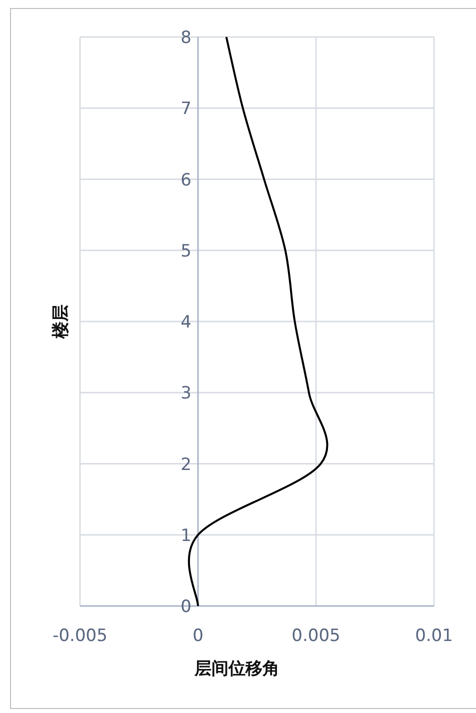  I want to click on x-axis-title: 层间位移角, so click(237, 669).